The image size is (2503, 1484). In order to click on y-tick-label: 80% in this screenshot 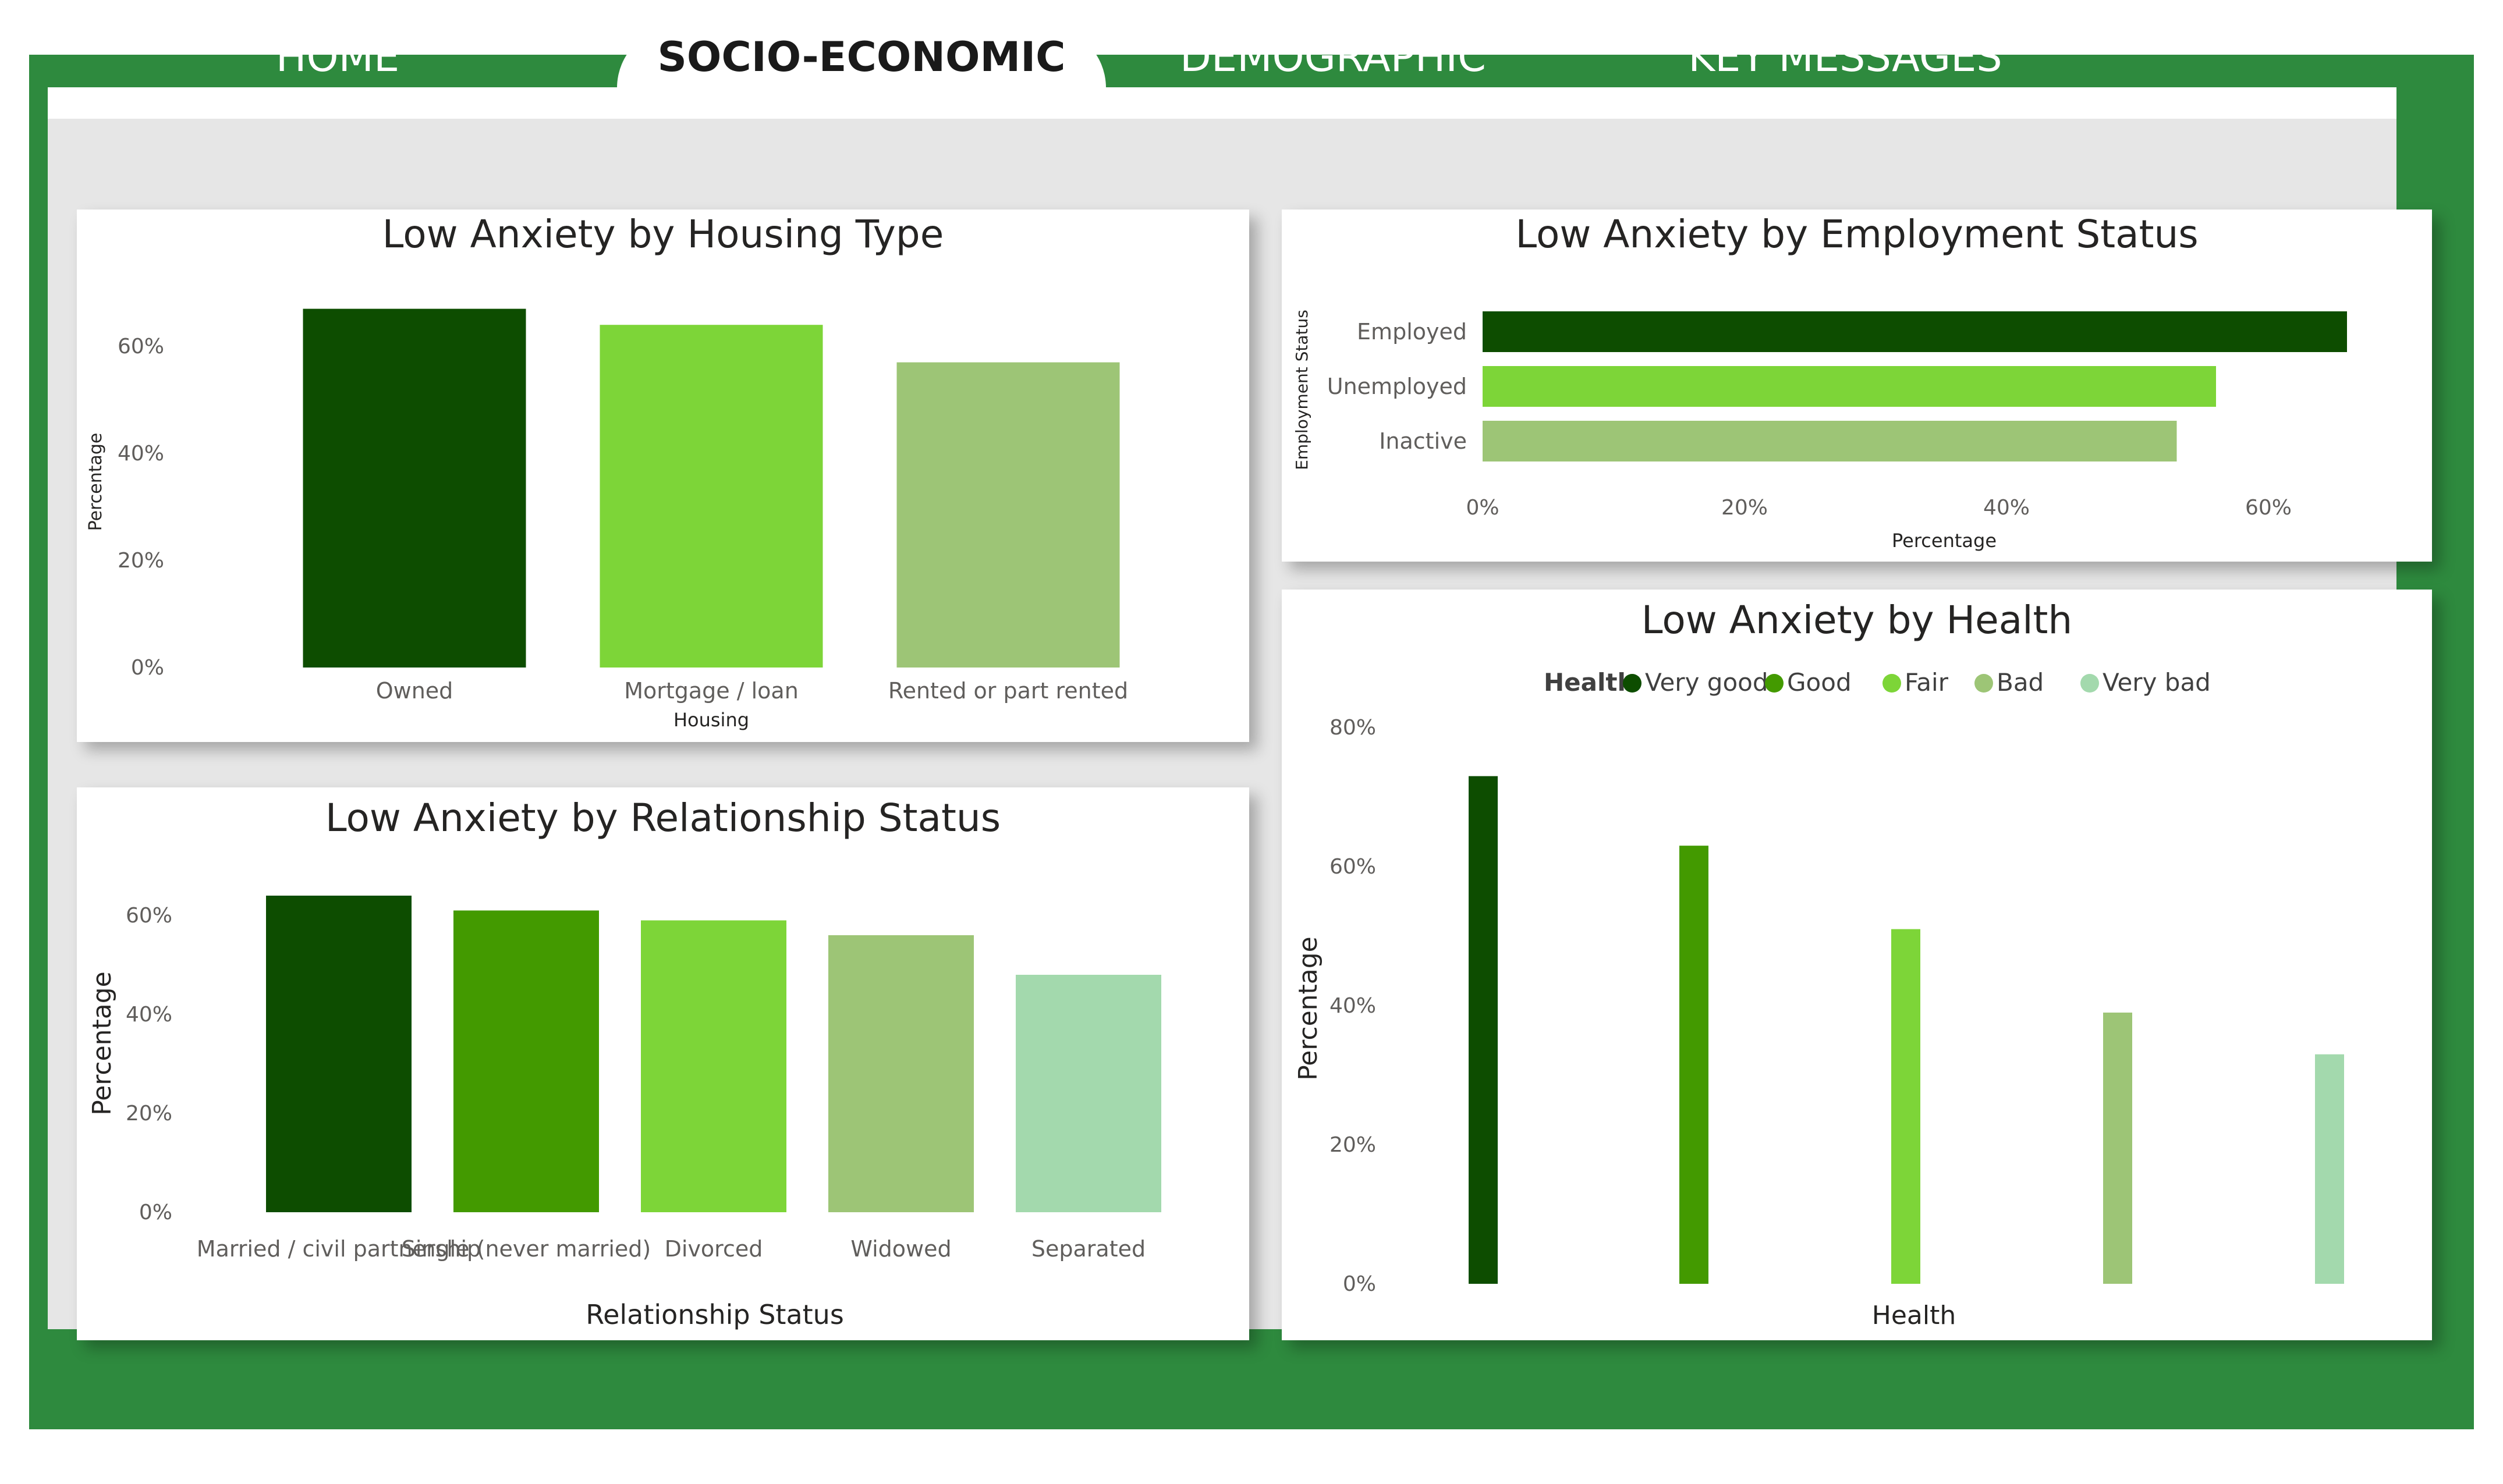, I will do `click(1353, 728)`.